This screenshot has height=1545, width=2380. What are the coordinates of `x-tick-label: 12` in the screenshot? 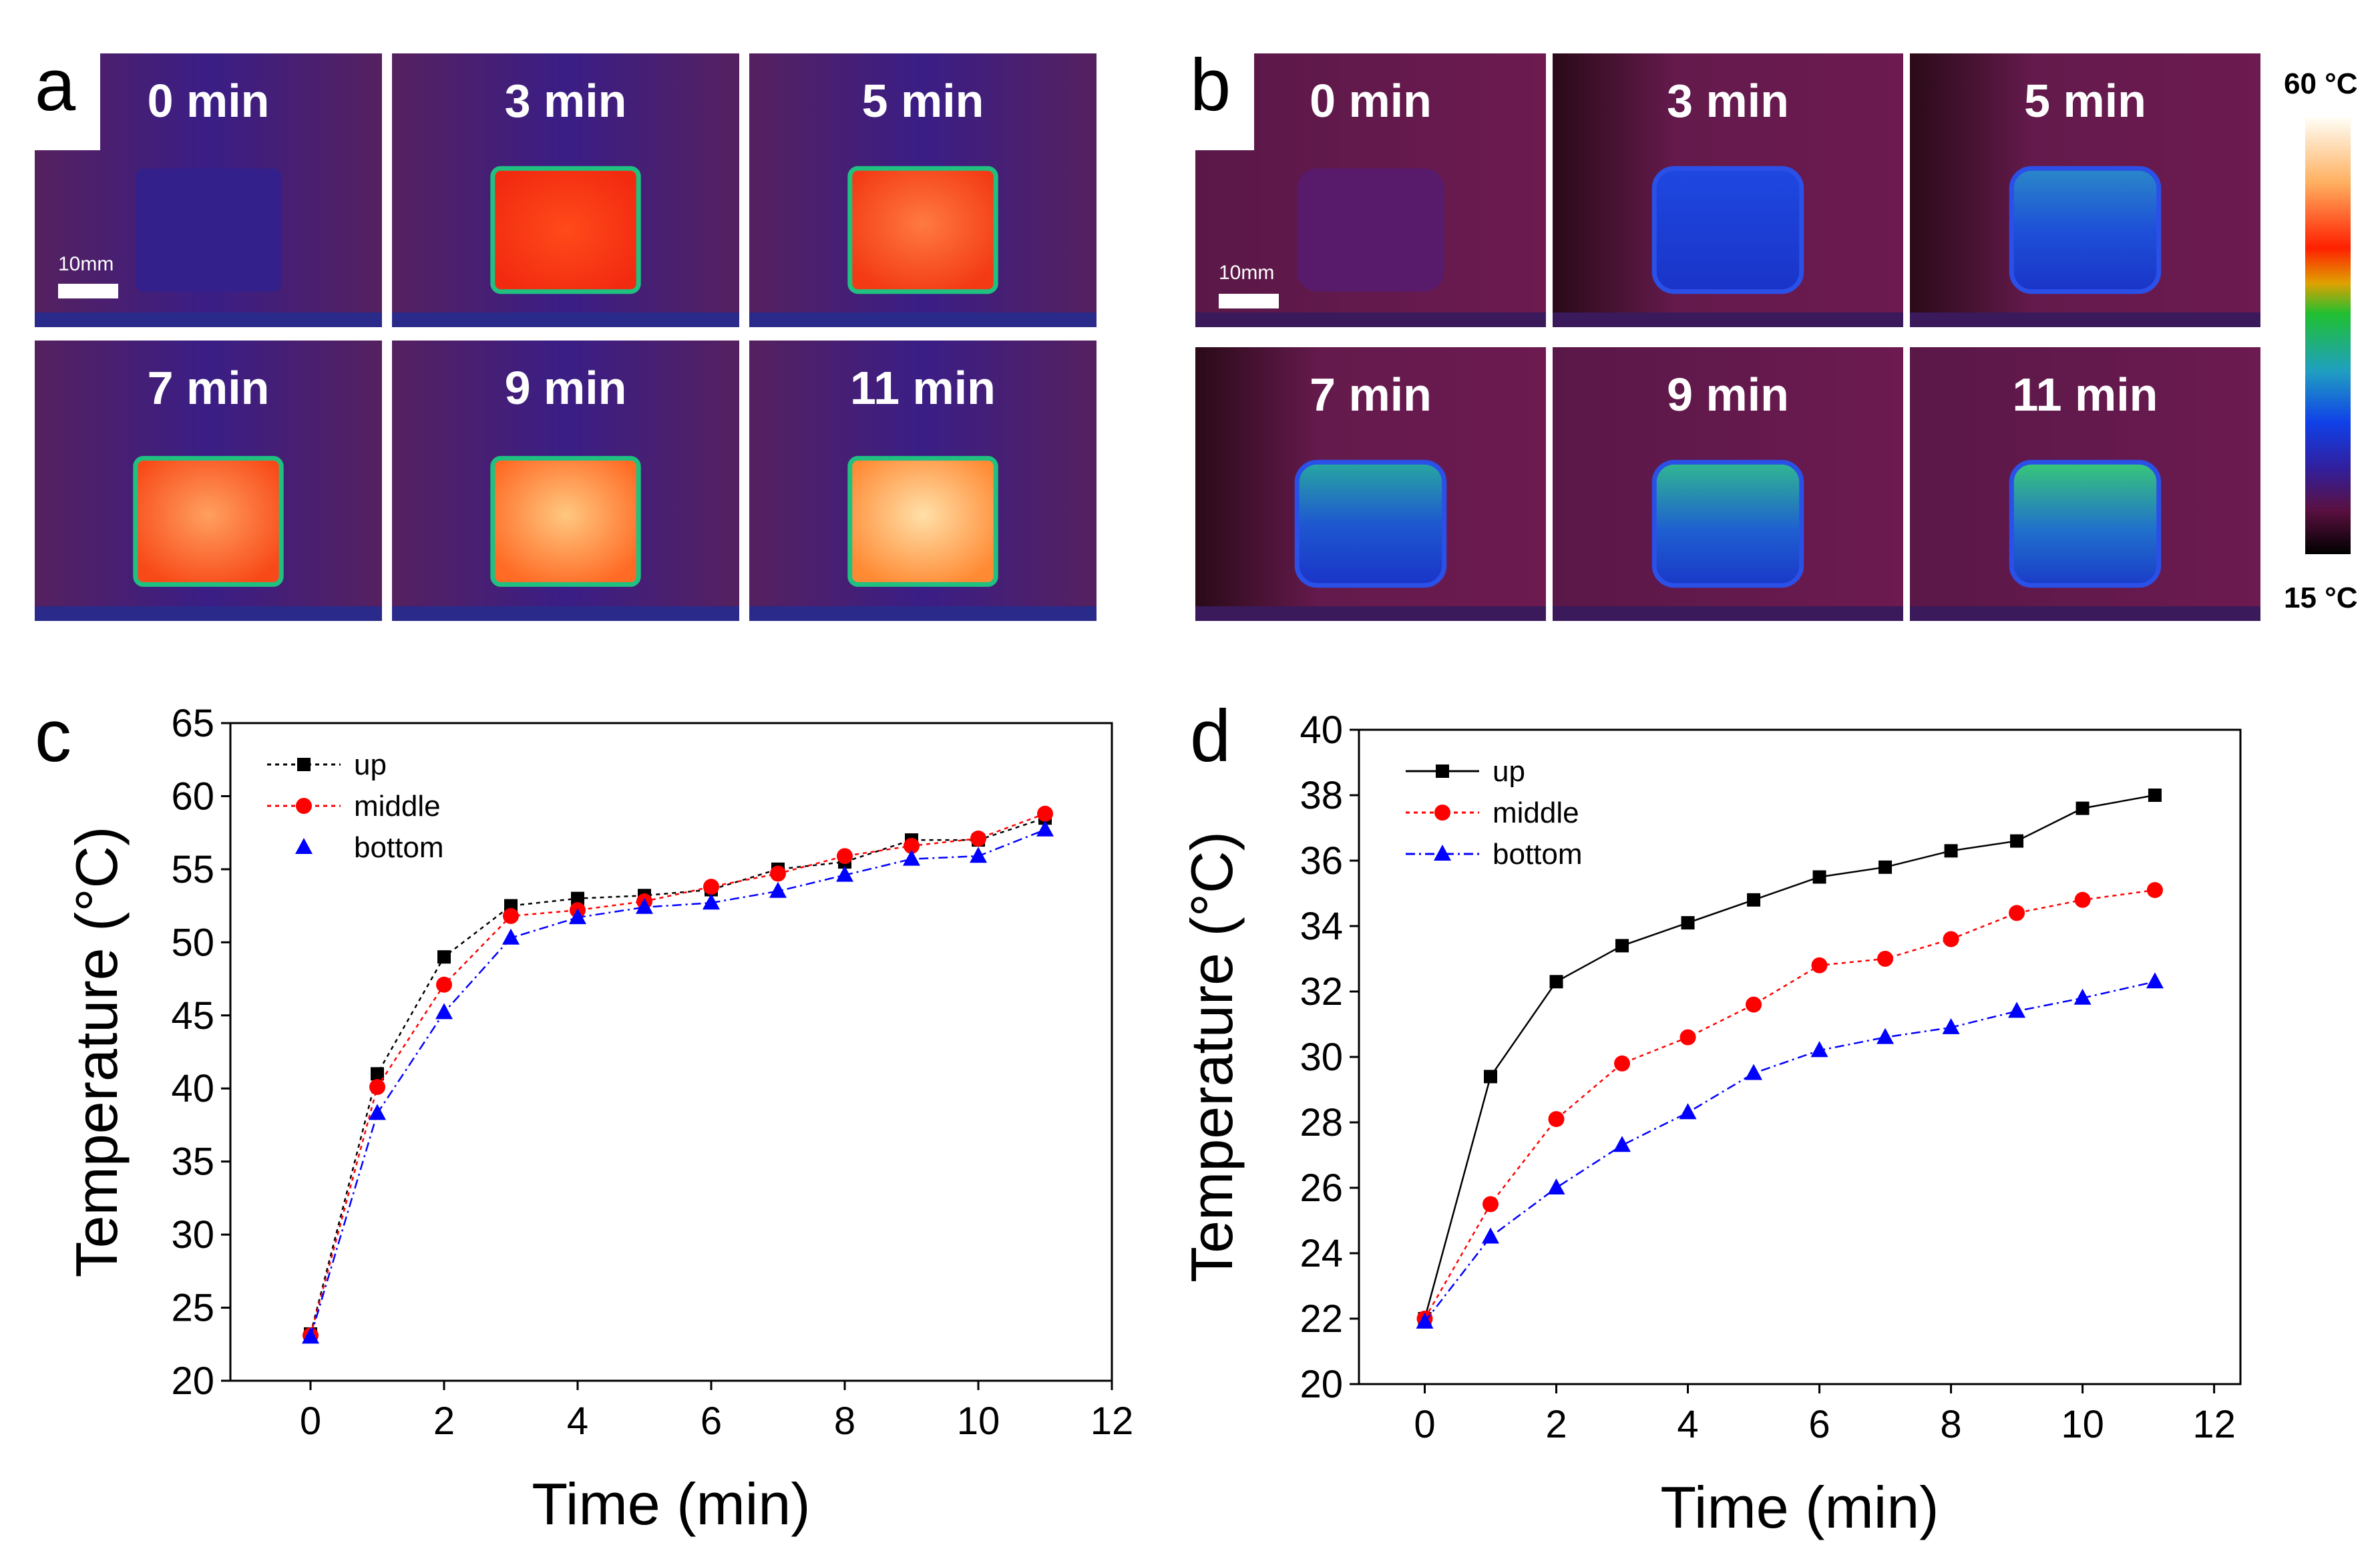 It's located at (1112, 1421).